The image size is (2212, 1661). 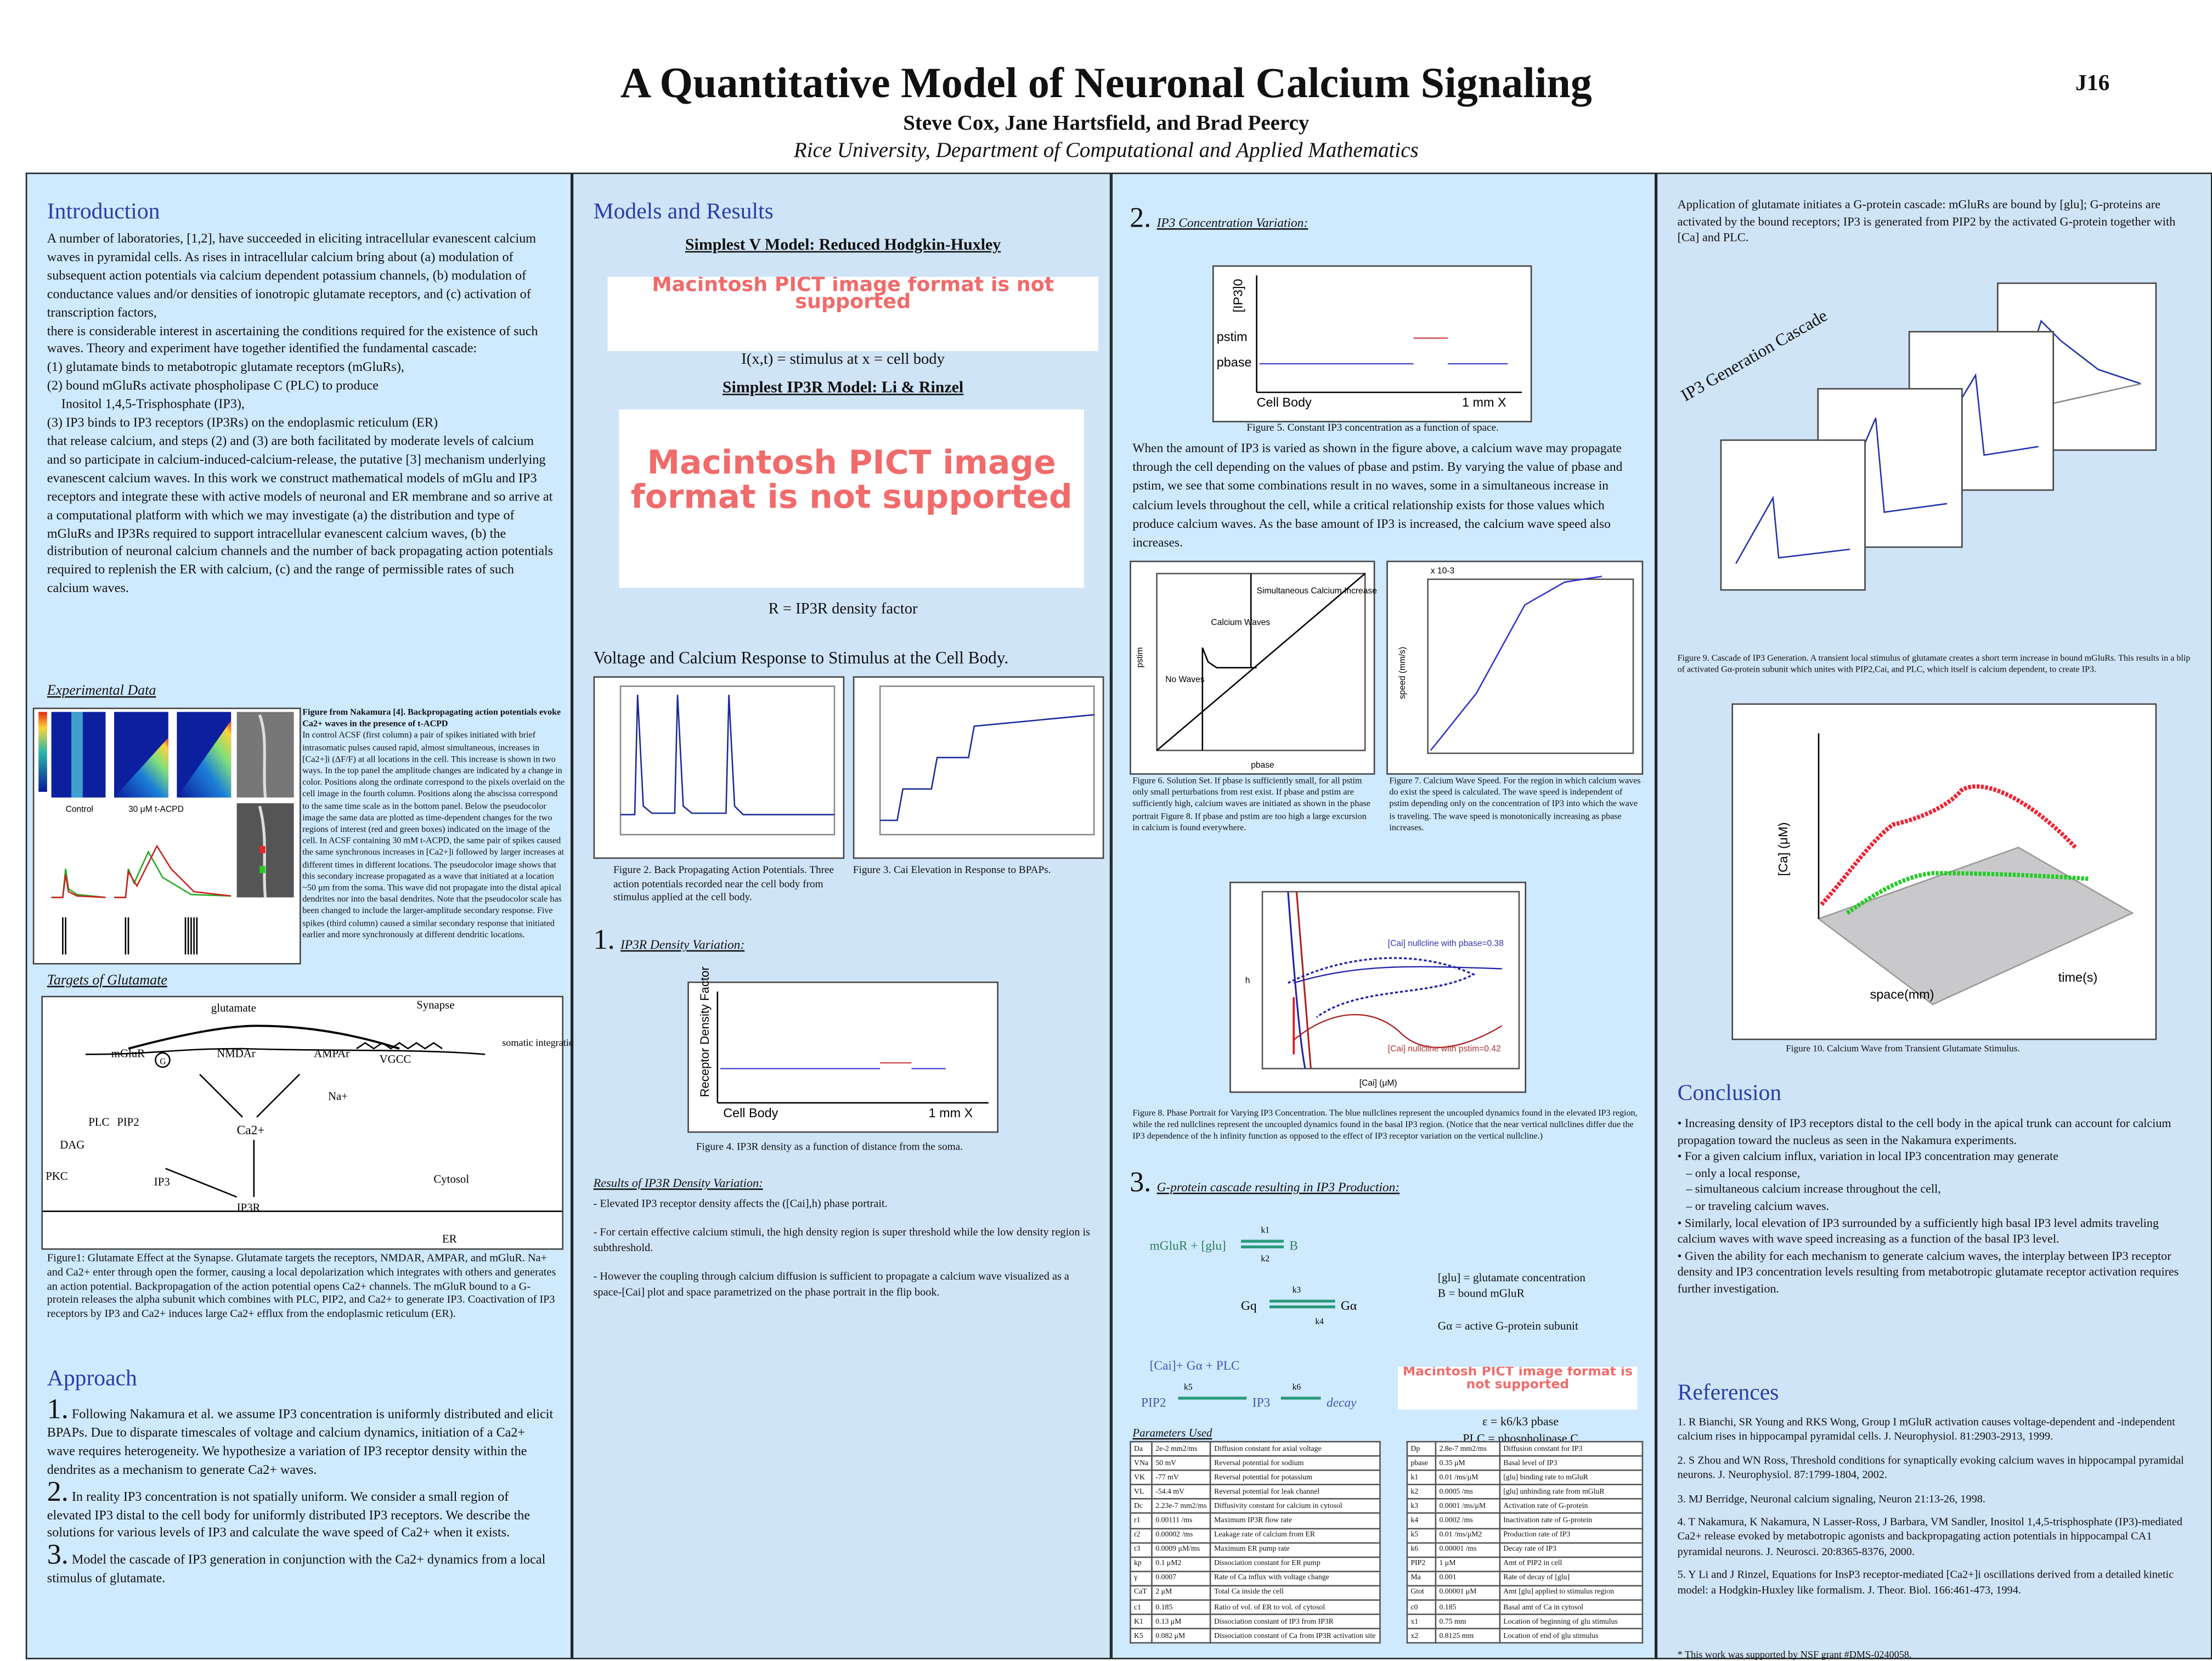 I want to click on figure-5-scale: 1 mm X, so click(x=1484, y=402).